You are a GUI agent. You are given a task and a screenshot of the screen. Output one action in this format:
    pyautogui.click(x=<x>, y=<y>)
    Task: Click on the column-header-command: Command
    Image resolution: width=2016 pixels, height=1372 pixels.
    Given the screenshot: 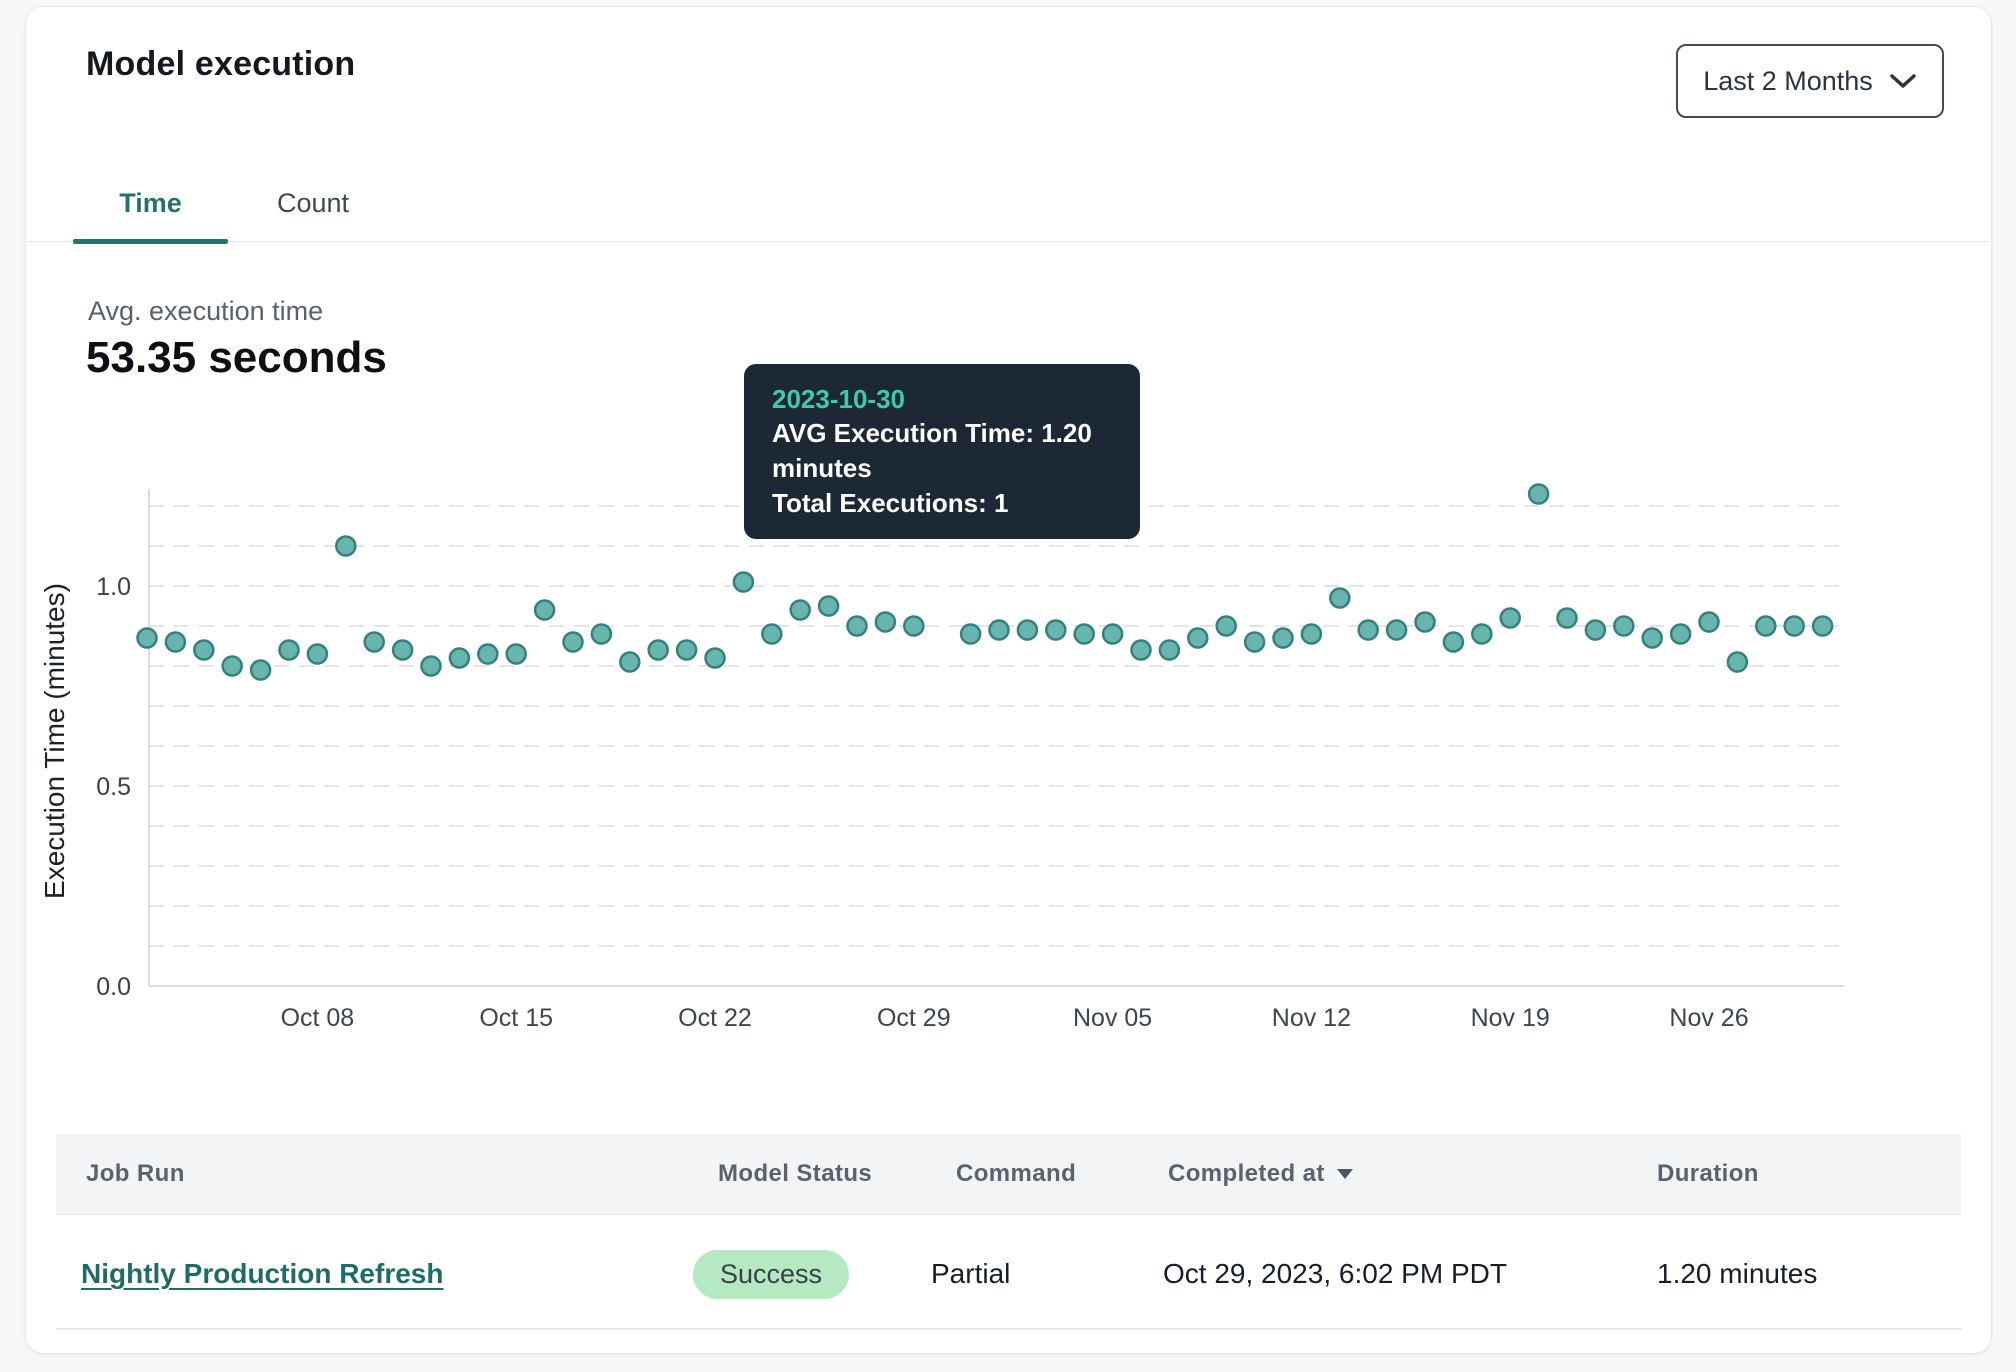 What is the action you would take?
    pyautogui.click(x=1016, y=1173)
    